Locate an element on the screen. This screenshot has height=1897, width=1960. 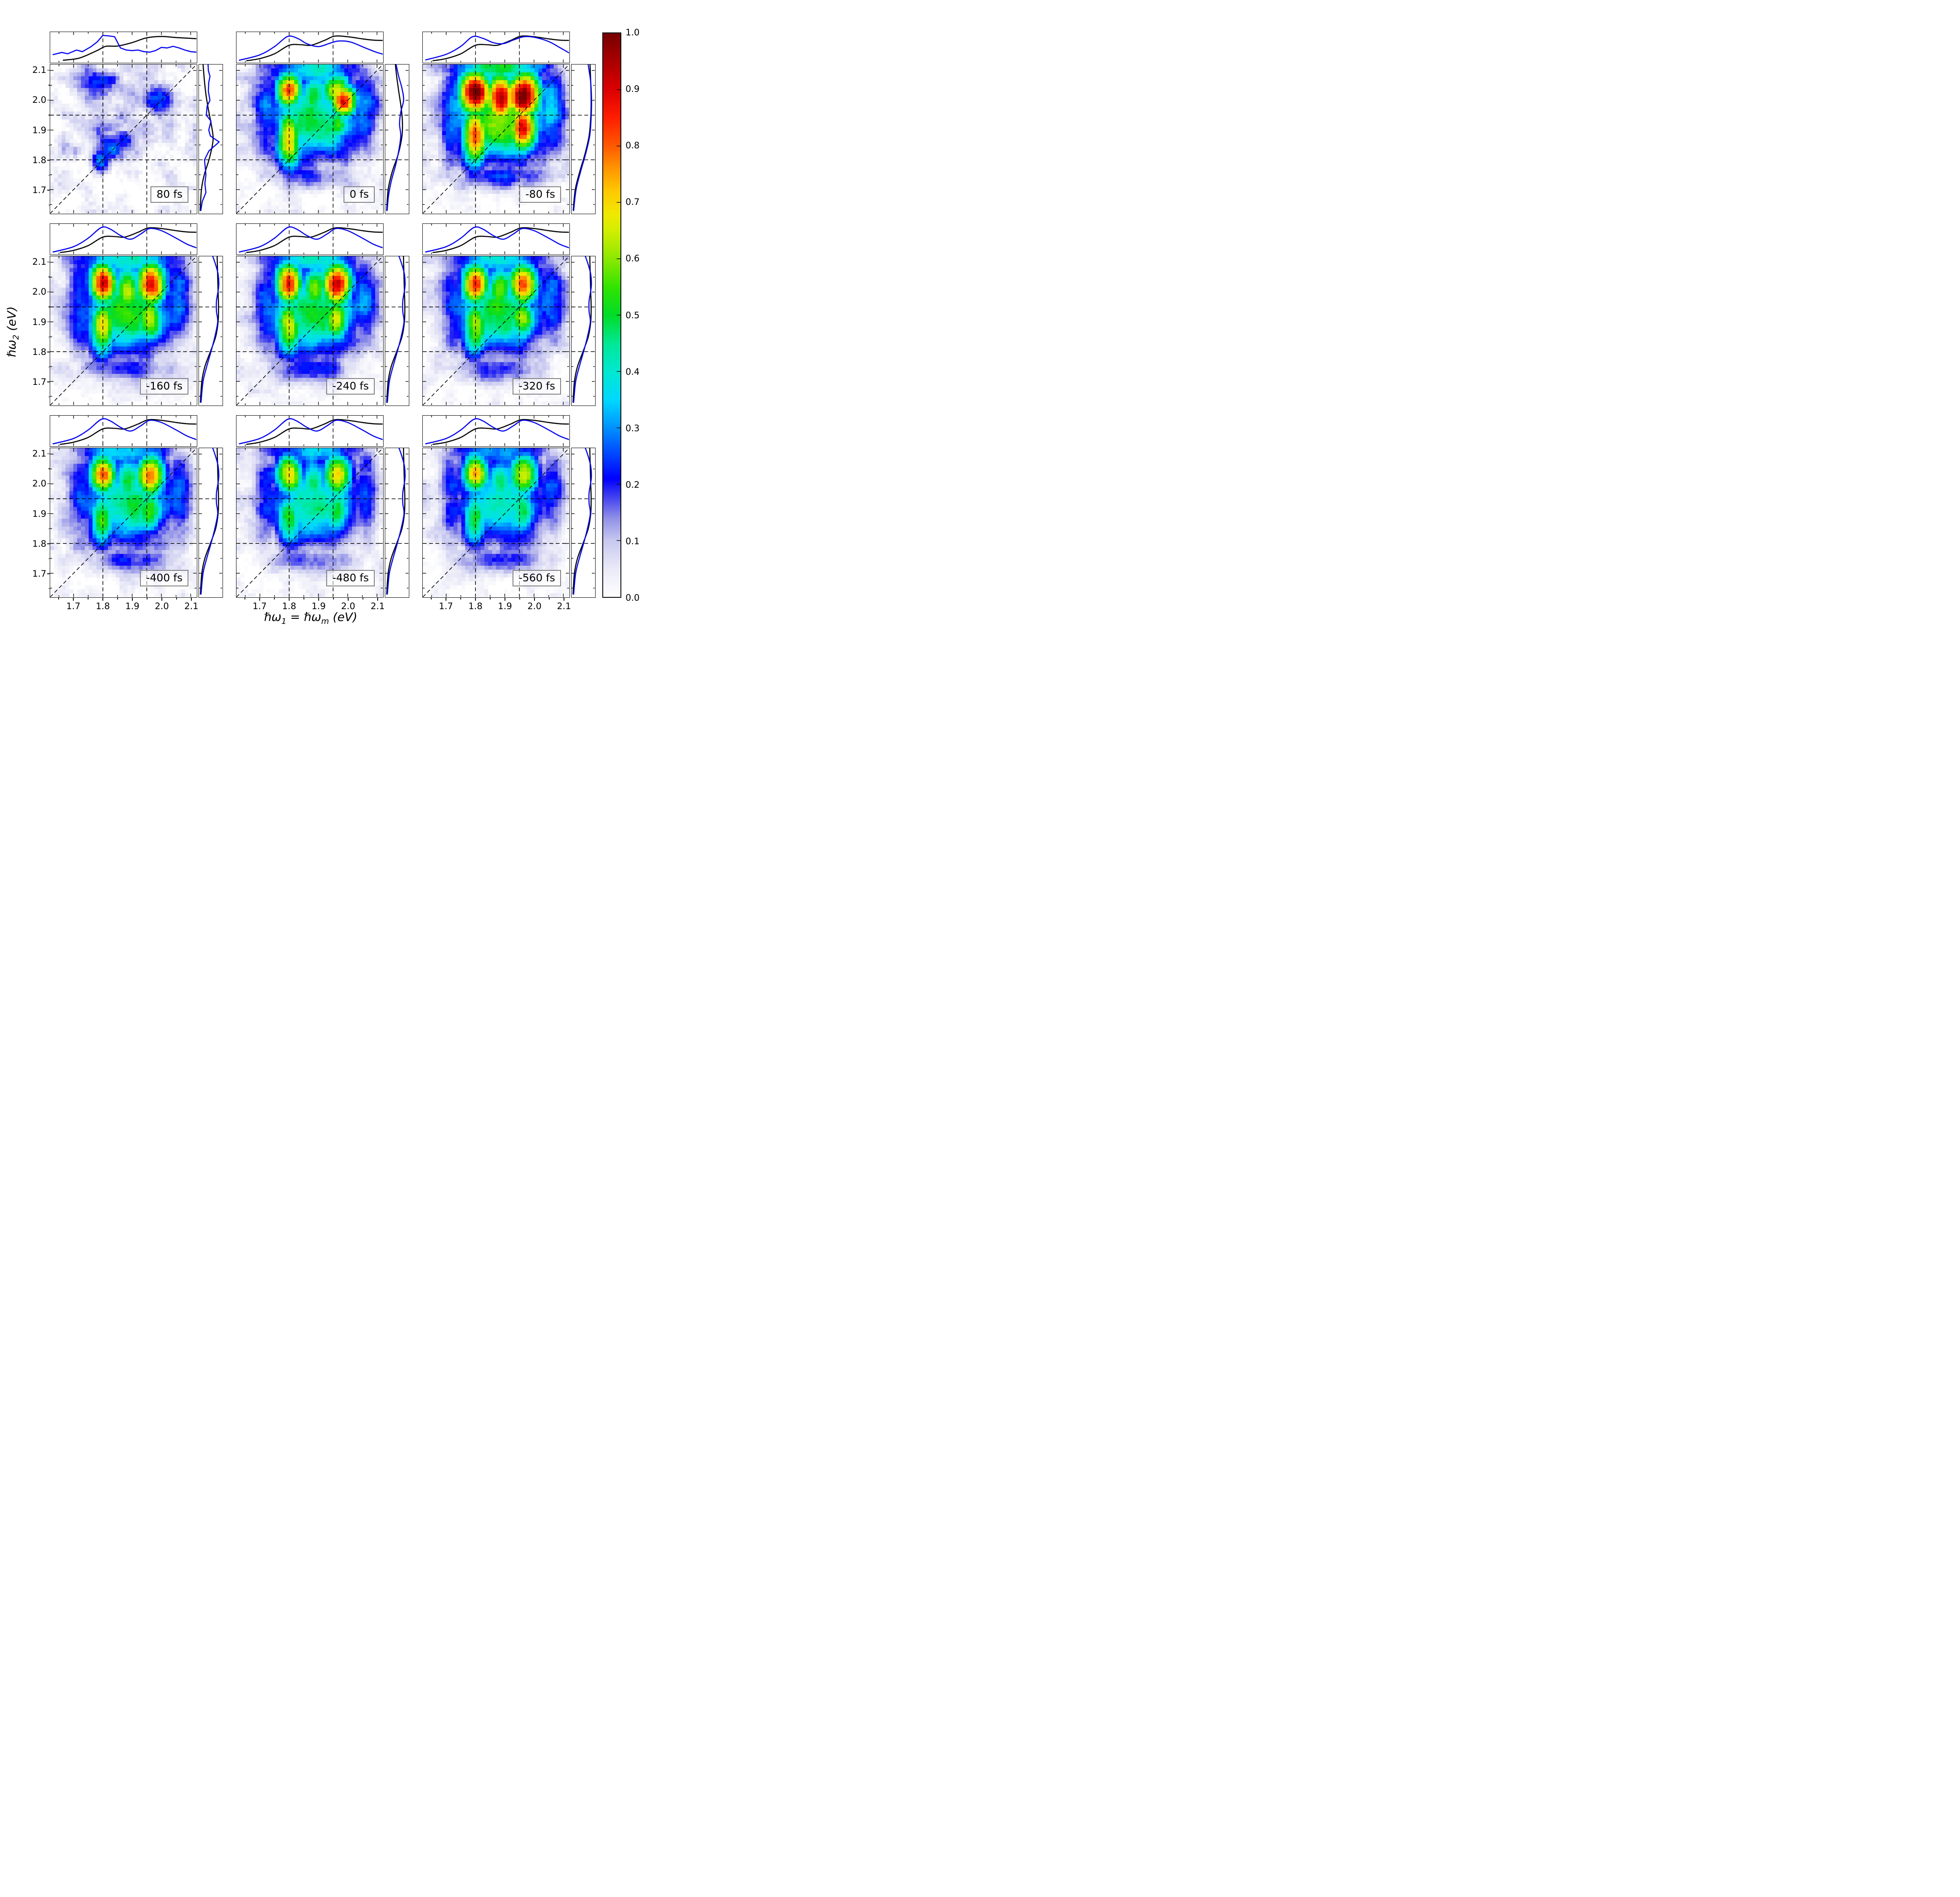
heatmap-neg80fs: -80 fs is located at coordinates (496, 139).